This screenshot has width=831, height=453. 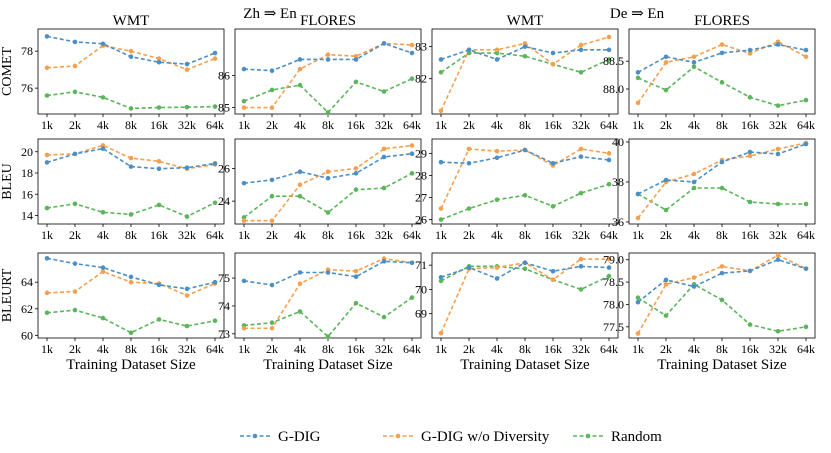 What do you see at coordinates (618, 222) in the screenshot?
I see `y-tick-label: 36` at bounding box center [618, 222].